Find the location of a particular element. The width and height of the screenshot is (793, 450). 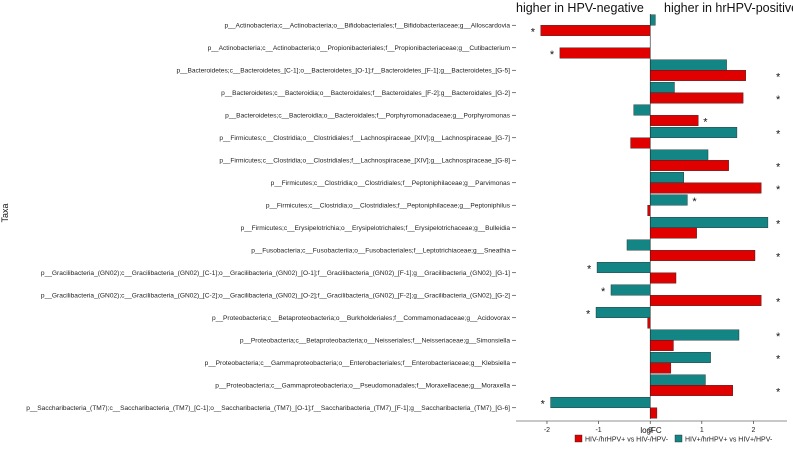

legend-label: HIV-/hrHPV+ vs HIV-/HPV- is located at coordinates (627, 440).